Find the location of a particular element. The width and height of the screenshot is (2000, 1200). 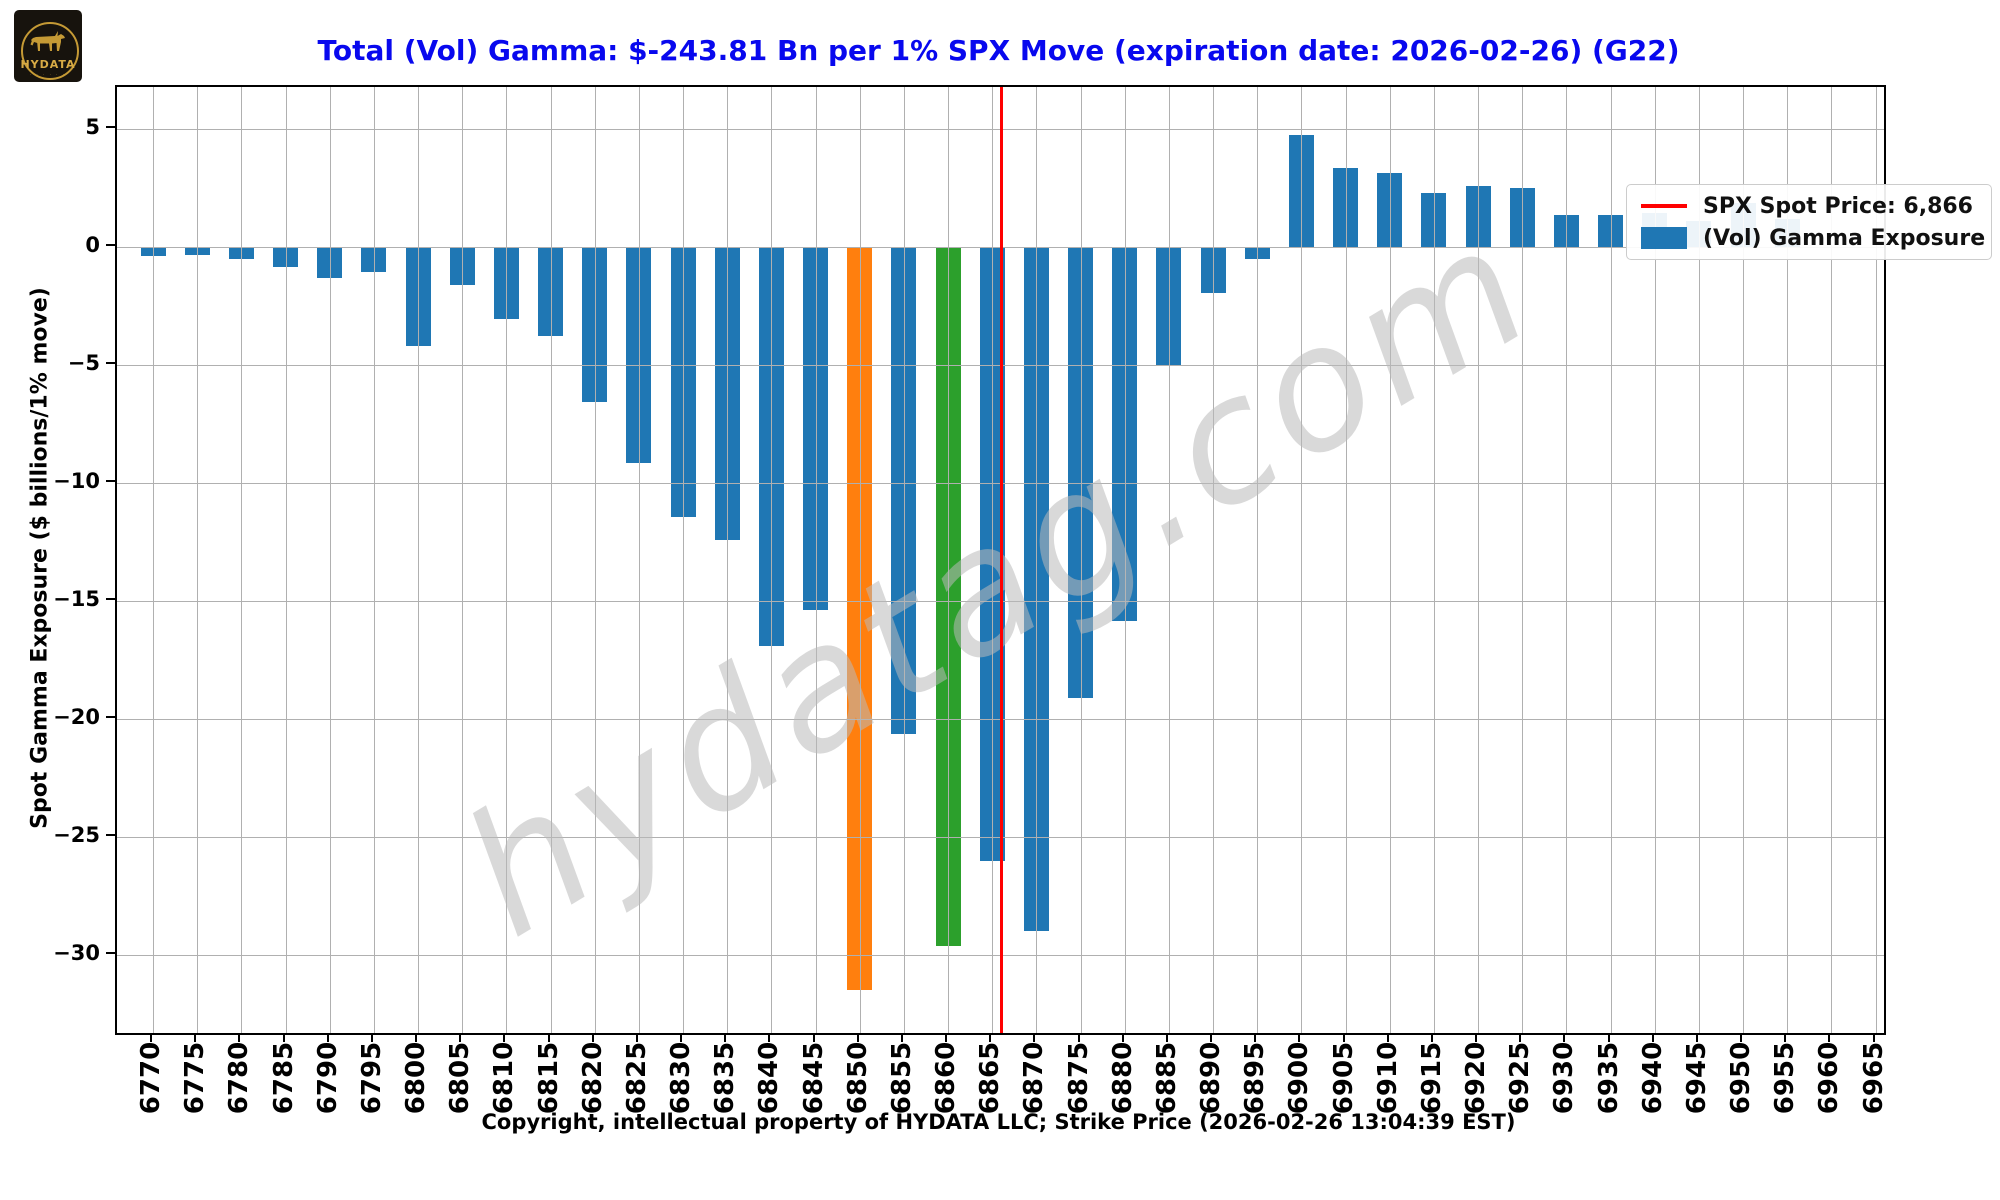

x-tick-label-6930: 6930 is located at coordinates (1564, 1078).